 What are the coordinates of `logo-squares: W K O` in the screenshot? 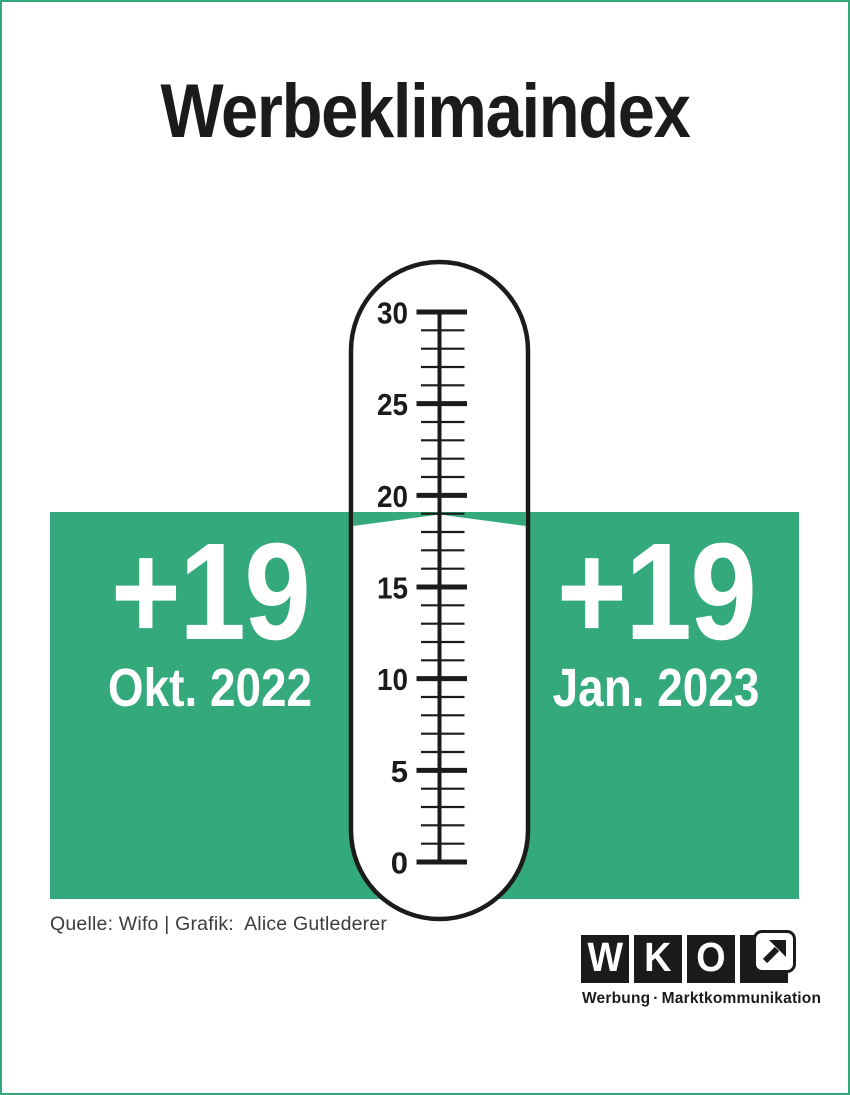 It's located at (688, 956).